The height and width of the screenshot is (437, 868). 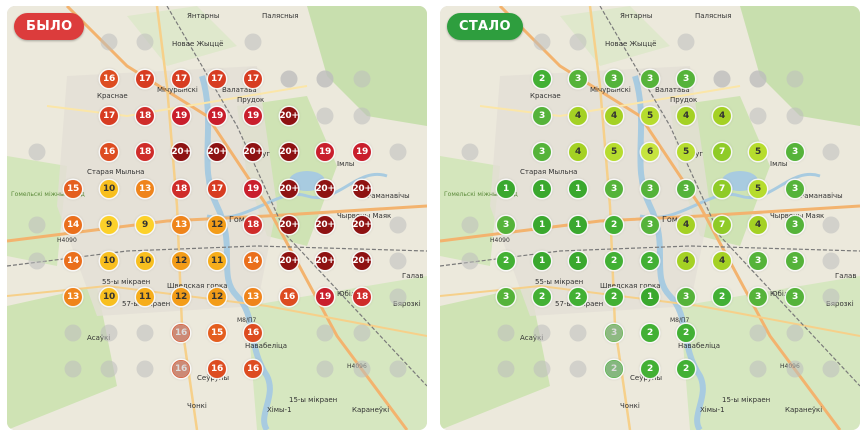 I want to click on label-microraion-15: 15-ы мікраен, so click(x=746, y=400).